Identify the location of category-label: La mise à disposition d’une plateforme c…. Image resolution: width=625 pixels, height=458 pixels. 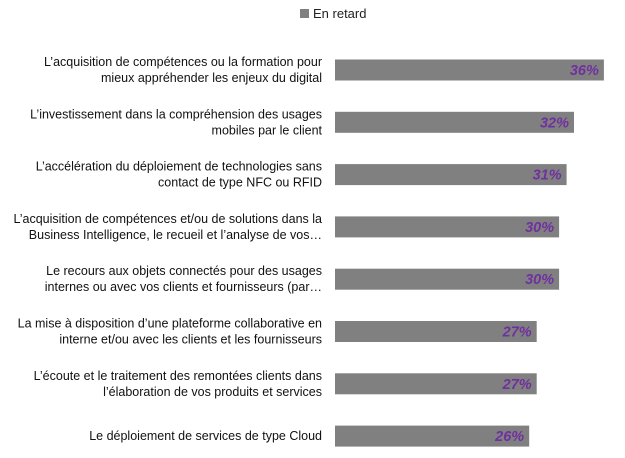
(170, 324).